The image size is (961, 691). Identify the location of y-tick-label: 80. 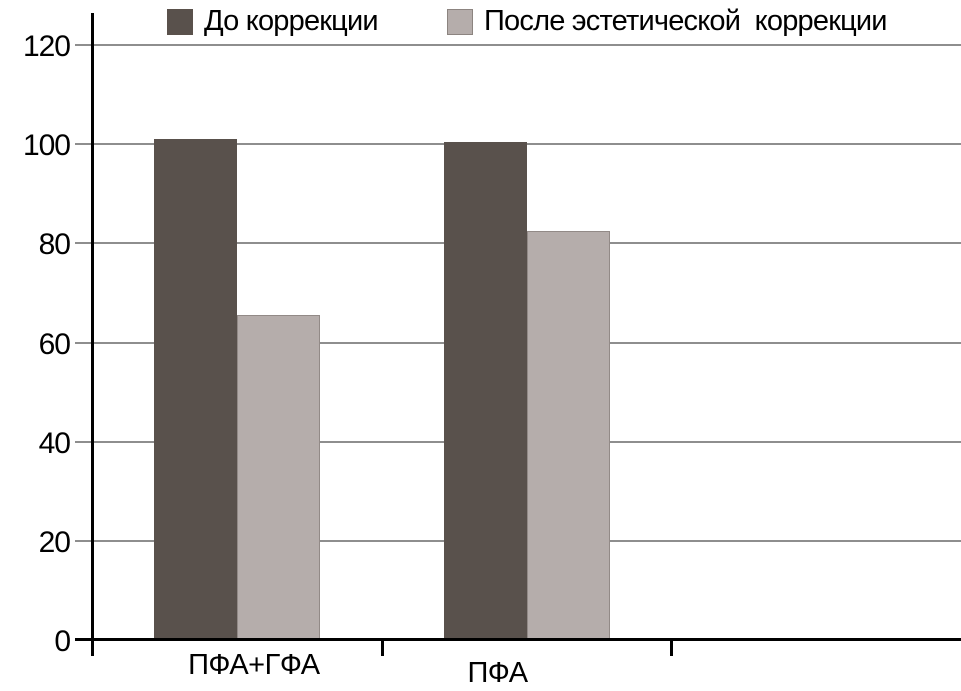
(54, 245).